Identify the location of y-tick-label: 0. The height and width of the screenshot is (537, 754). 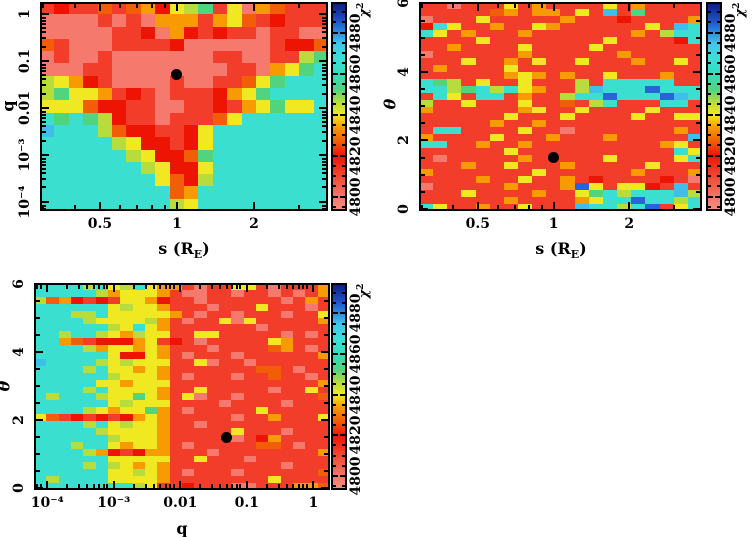
(19, 488).